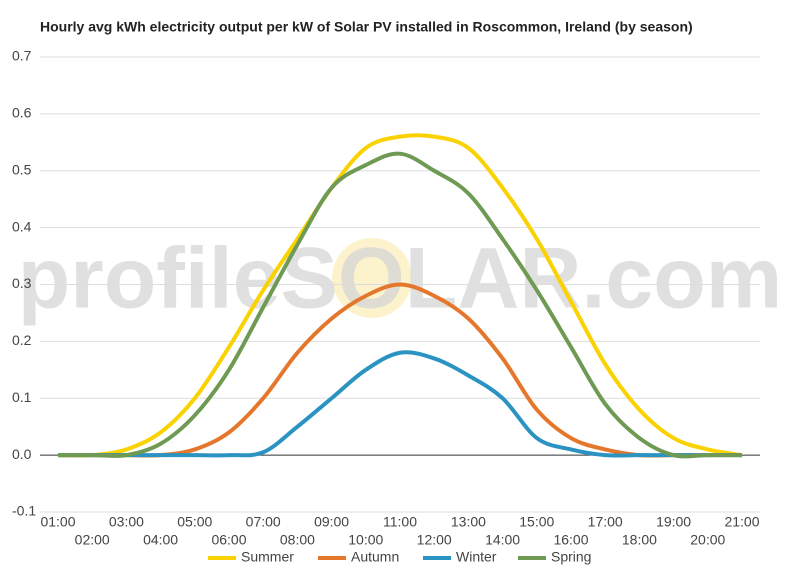 This screenshot has width=800, height=570. What do you see at coordinates (22, 226) in the screenshot?
I see `y-tick-label: 0.4` at bounding box center [22, 226].